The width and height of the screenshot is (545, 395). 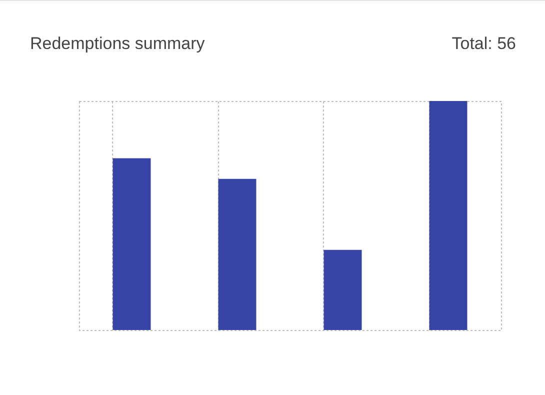 What do you see at coordinates (117, 44) in the screenshot?
I see `chart-title: Redemptions summary` at bounding box center [117, 44].